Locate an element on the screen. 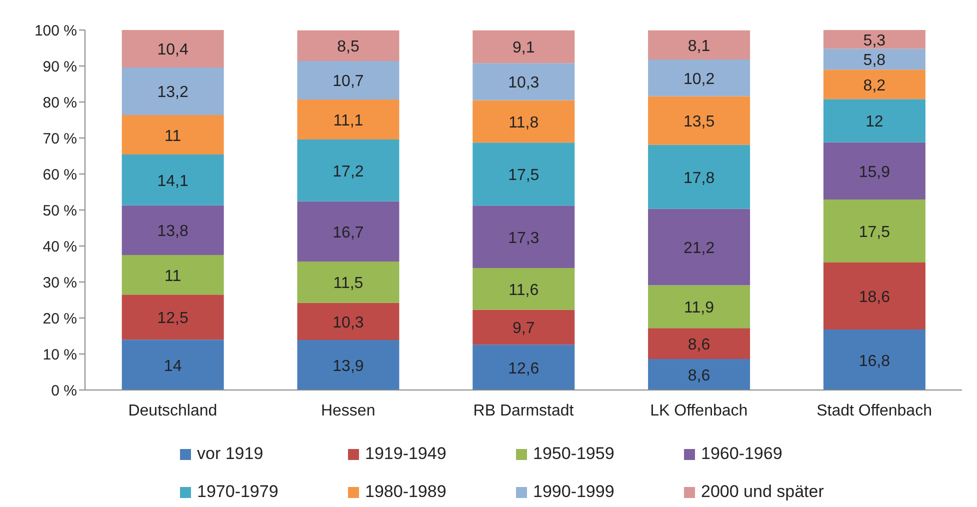 The image size is (977, 507). data-label: 5,3 is located at coordinates (874, 41).